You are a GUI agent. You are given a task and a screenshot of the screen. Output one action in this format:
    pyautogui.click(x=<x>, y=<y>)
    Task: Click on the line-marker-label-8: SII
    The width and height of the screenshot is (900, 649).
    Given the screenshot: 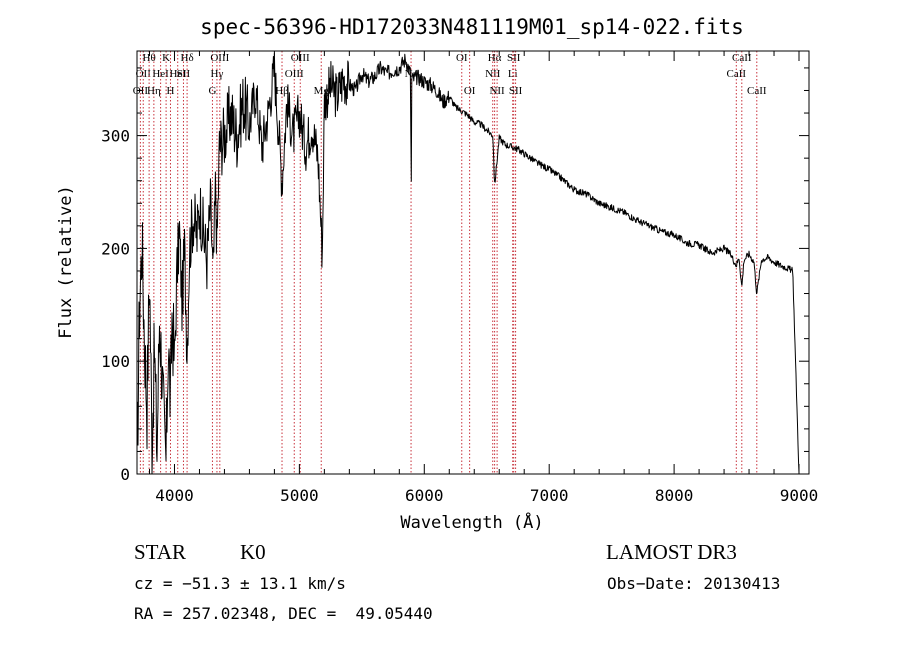 What is the action you would take?
    pyautogui.click(x=184, y=74)
    